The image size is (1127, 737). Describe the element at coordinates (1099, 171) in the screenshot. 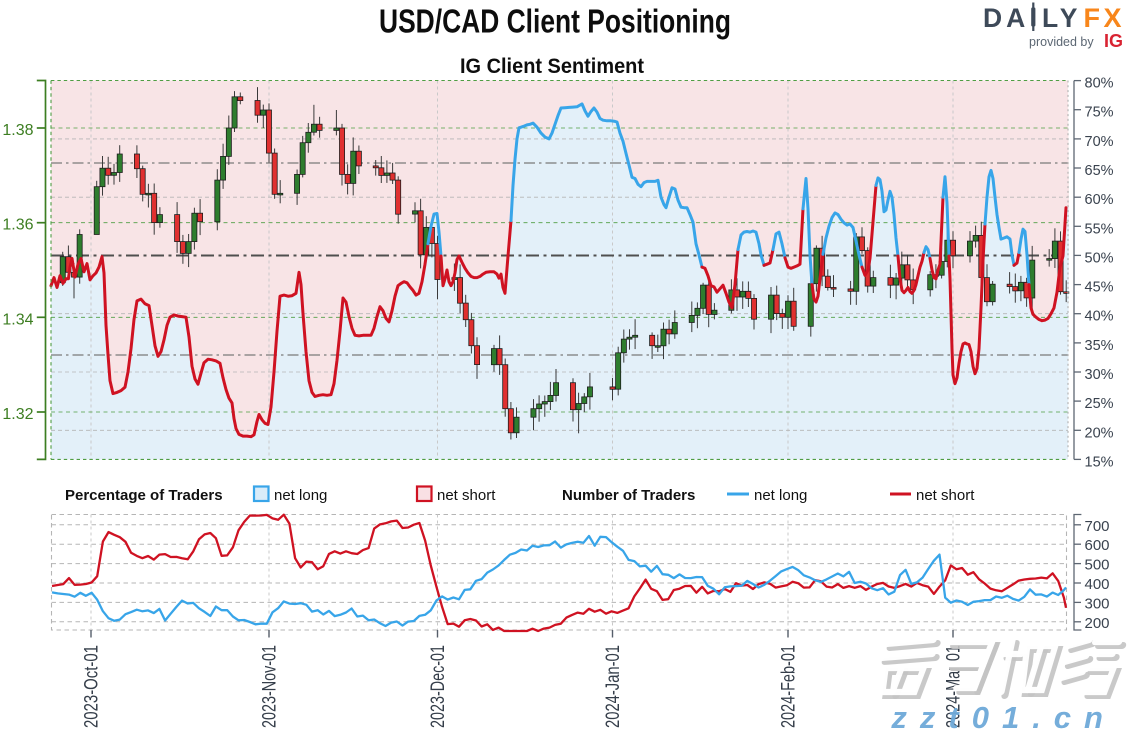

I see `svg-text: 65%` at that location.